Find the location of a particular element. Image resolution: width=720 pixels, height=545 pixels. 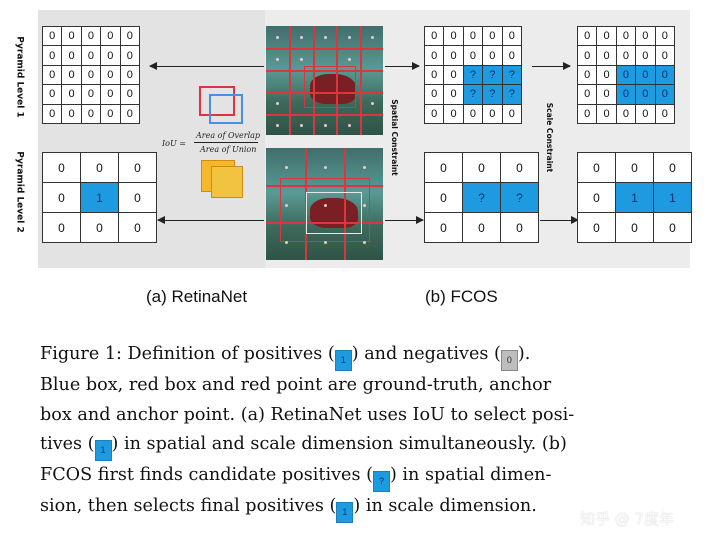

arrow-to-retinanet-level1 is located at coordinates (206, 66).